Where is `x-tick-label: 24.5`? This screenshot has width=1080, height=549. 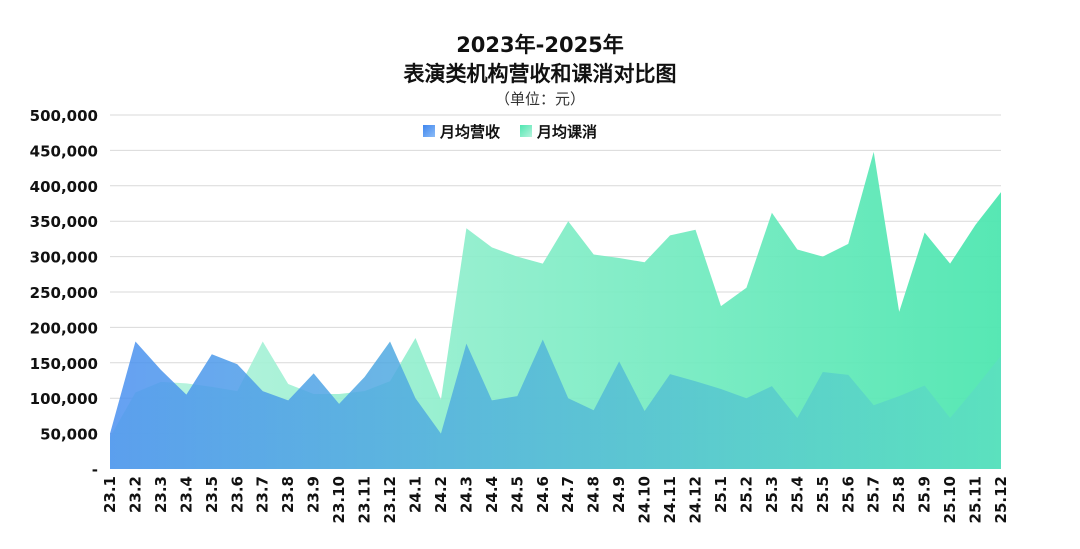 x-tick-label: 24.5 is located at coordinates (517, 494).